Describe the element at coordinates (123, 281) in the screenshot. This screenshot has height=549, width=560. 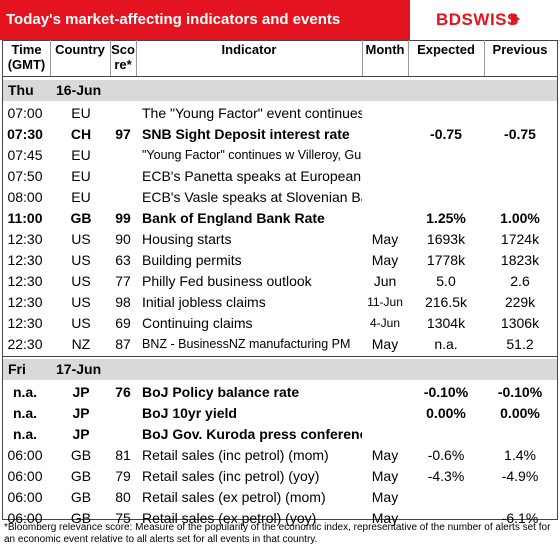
I see `score: 77` at that location.